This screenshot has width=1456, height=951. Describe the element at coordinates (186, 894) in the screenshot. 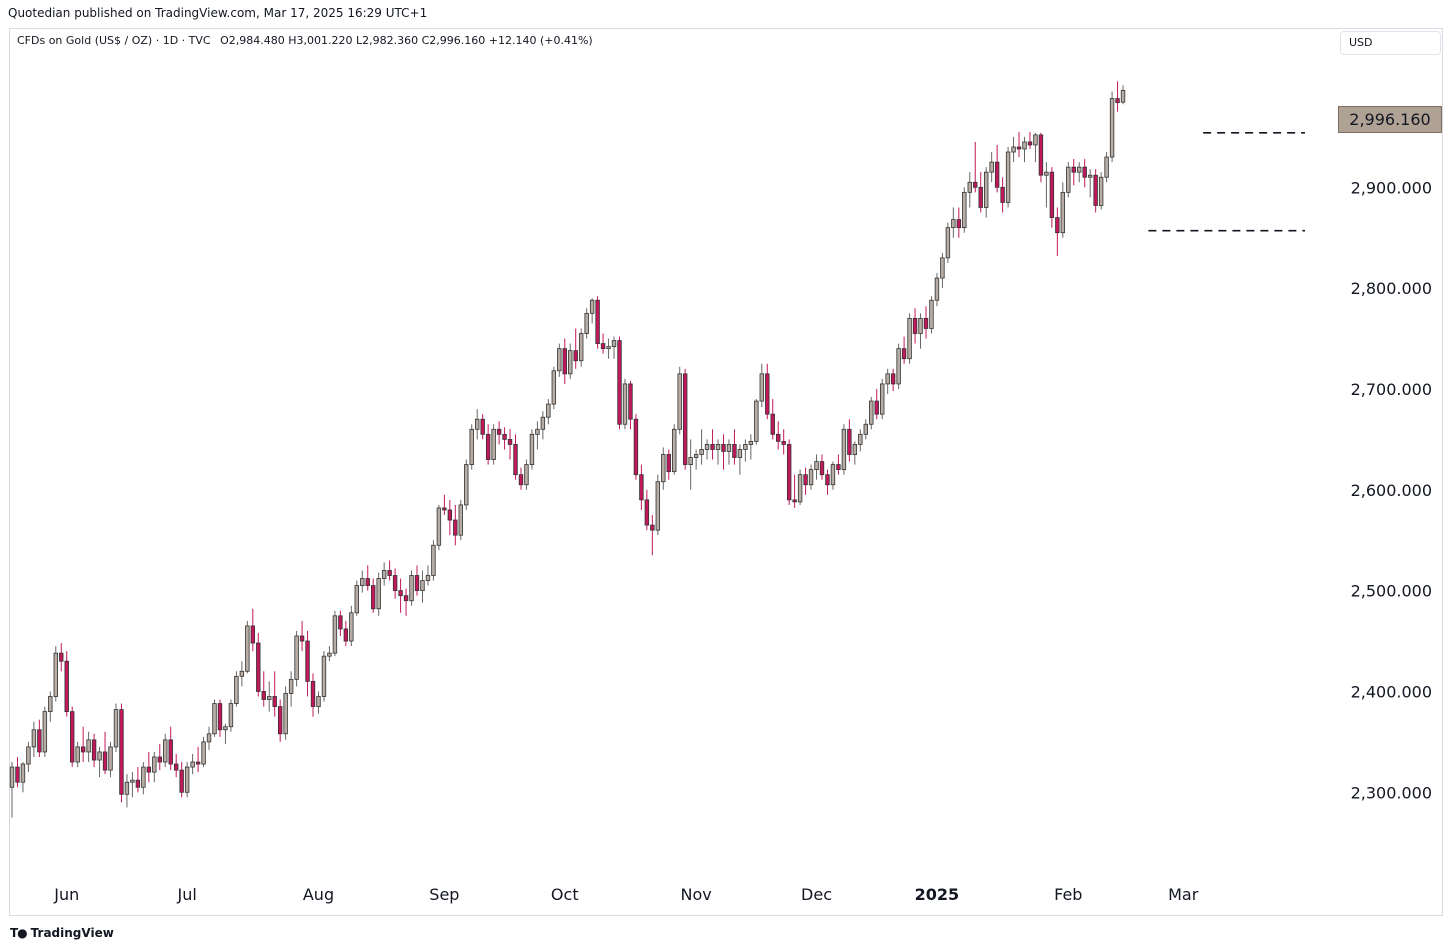

I see `x-tick-label: Jul` at that location.